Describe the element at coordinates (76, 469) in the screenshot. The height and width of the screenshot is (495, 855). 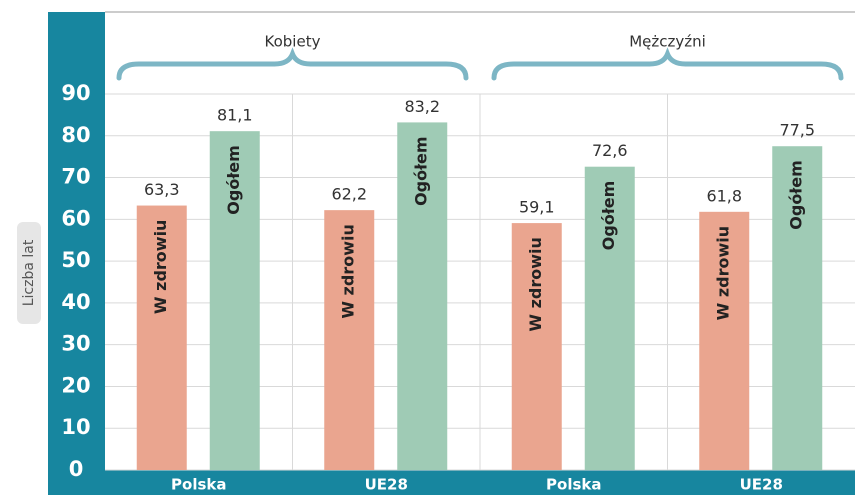
I see `y-tick-label: 0` at that location.